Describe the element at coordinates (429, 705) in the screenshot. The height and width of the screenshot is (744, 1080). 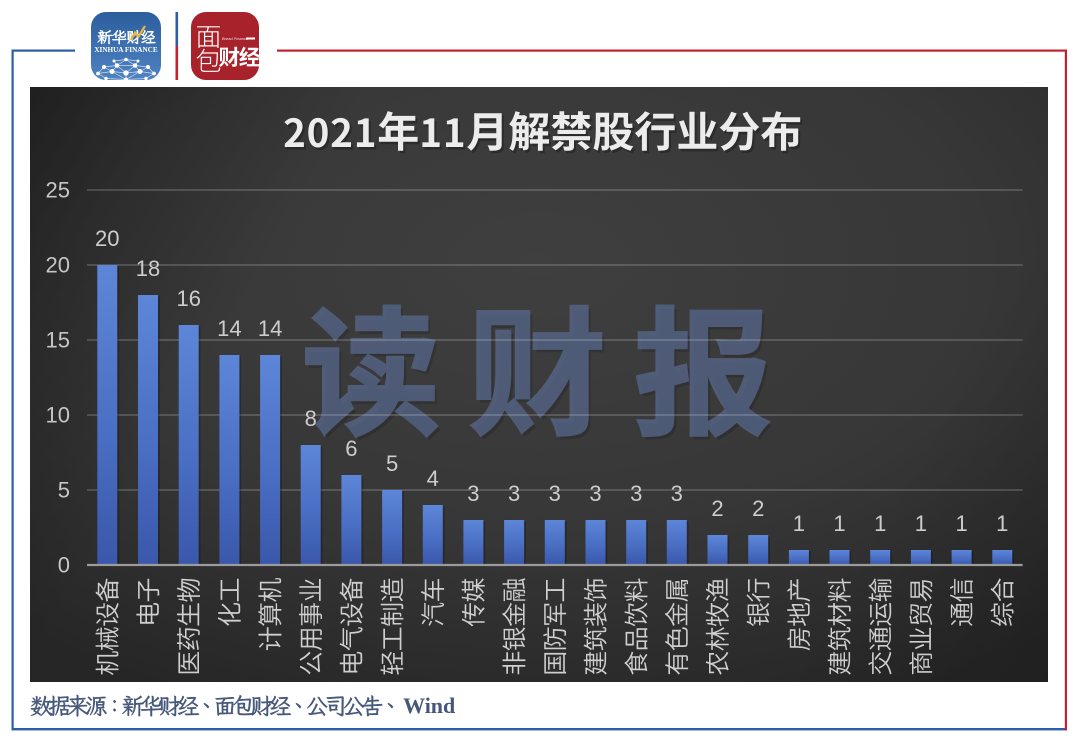
I see `svg-text: Wind` at that location.